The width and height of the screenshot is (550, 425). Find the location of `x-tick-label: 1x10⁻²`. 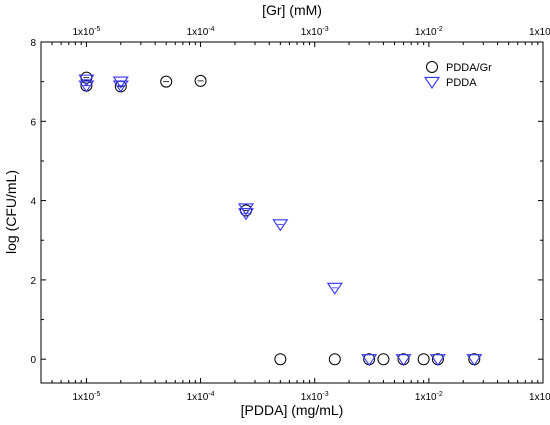

x-tick-label: 1x10⁻² is located at coordinates (429, 397).